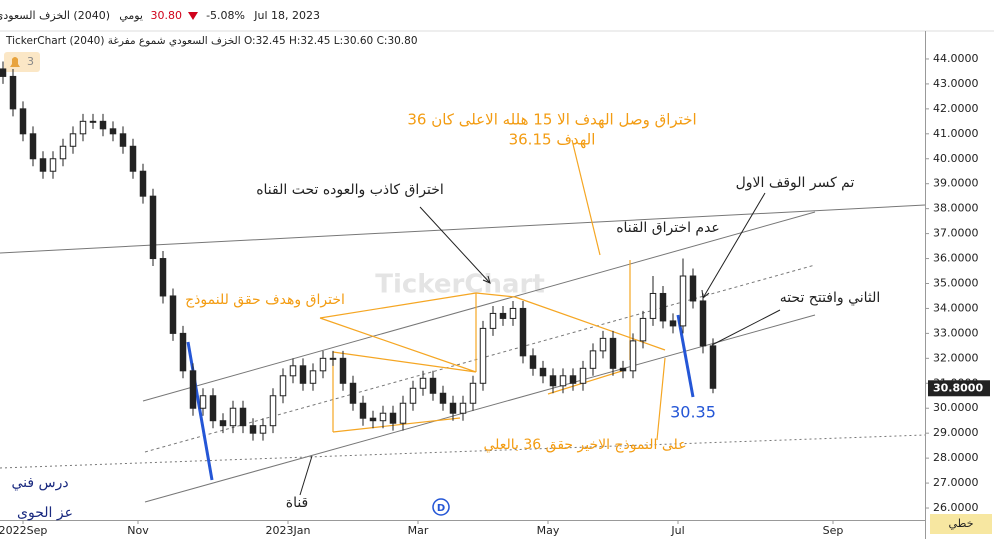  I want to click on y-tick-label: 37.0000, so click(956, 233).